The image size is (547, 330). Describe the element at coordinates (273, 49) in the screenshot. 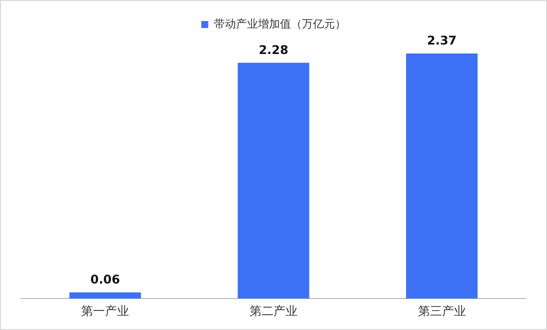

I see `data-label: 2.28` at that location.